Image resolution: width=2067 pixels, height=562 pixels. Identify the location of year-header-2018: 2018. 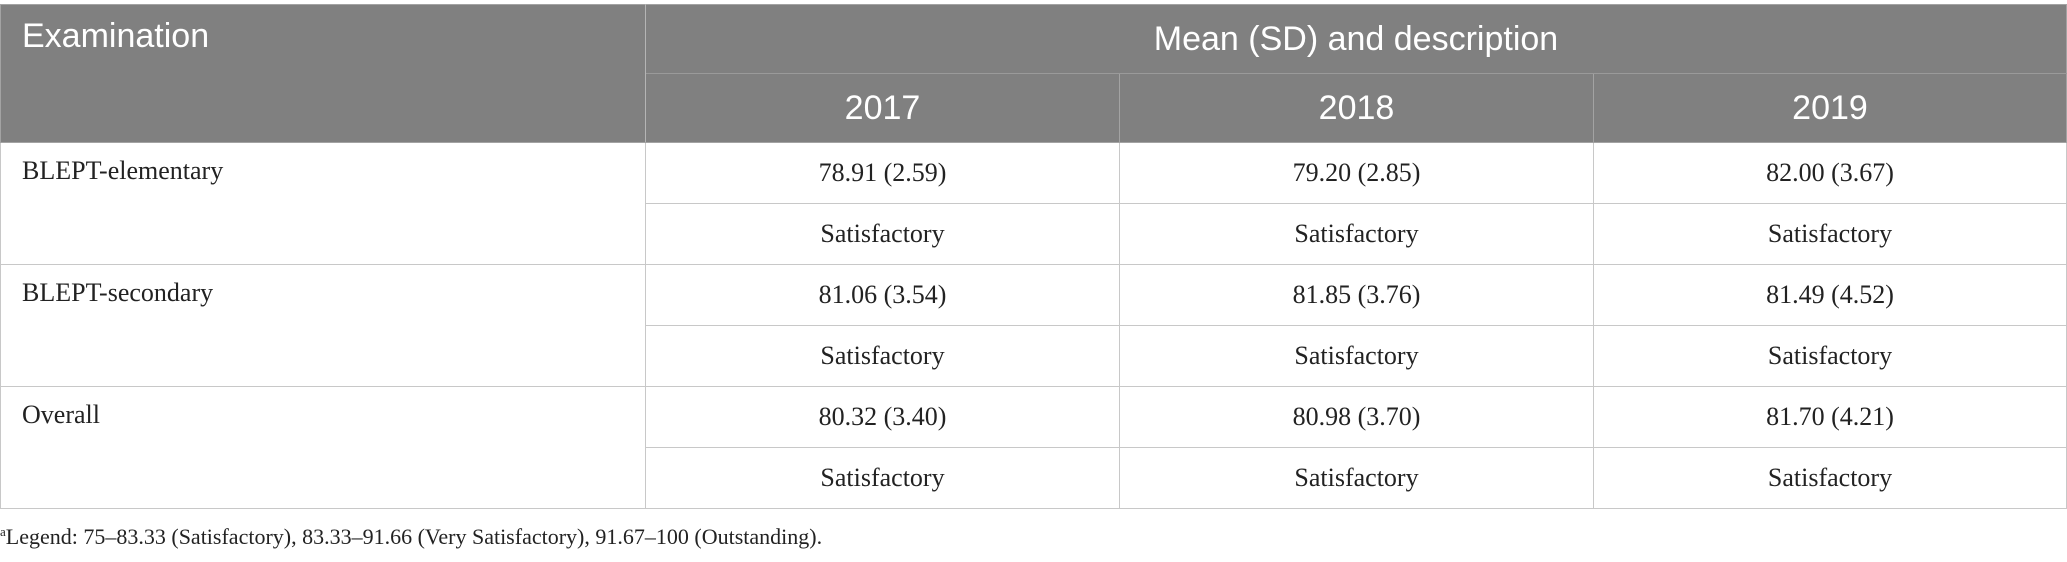
(1356, 108).